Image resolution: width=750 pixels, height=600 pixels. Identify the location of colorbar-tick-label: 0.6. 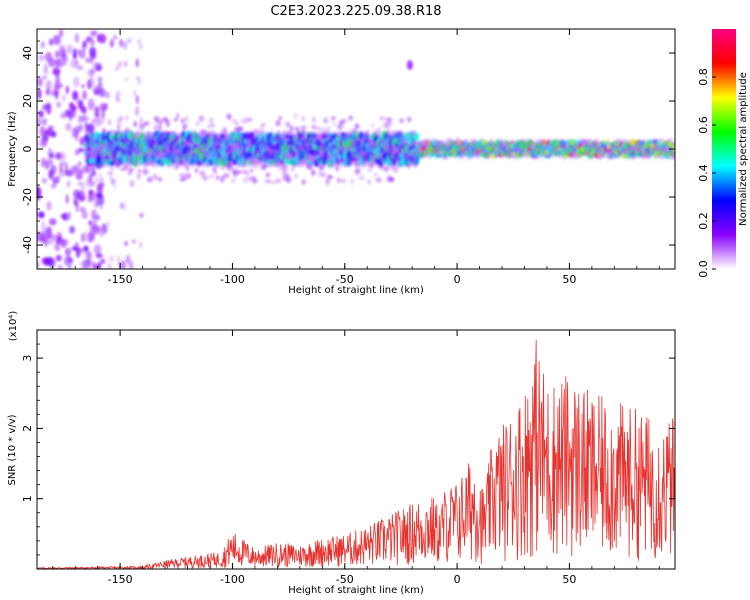
(703, 125).